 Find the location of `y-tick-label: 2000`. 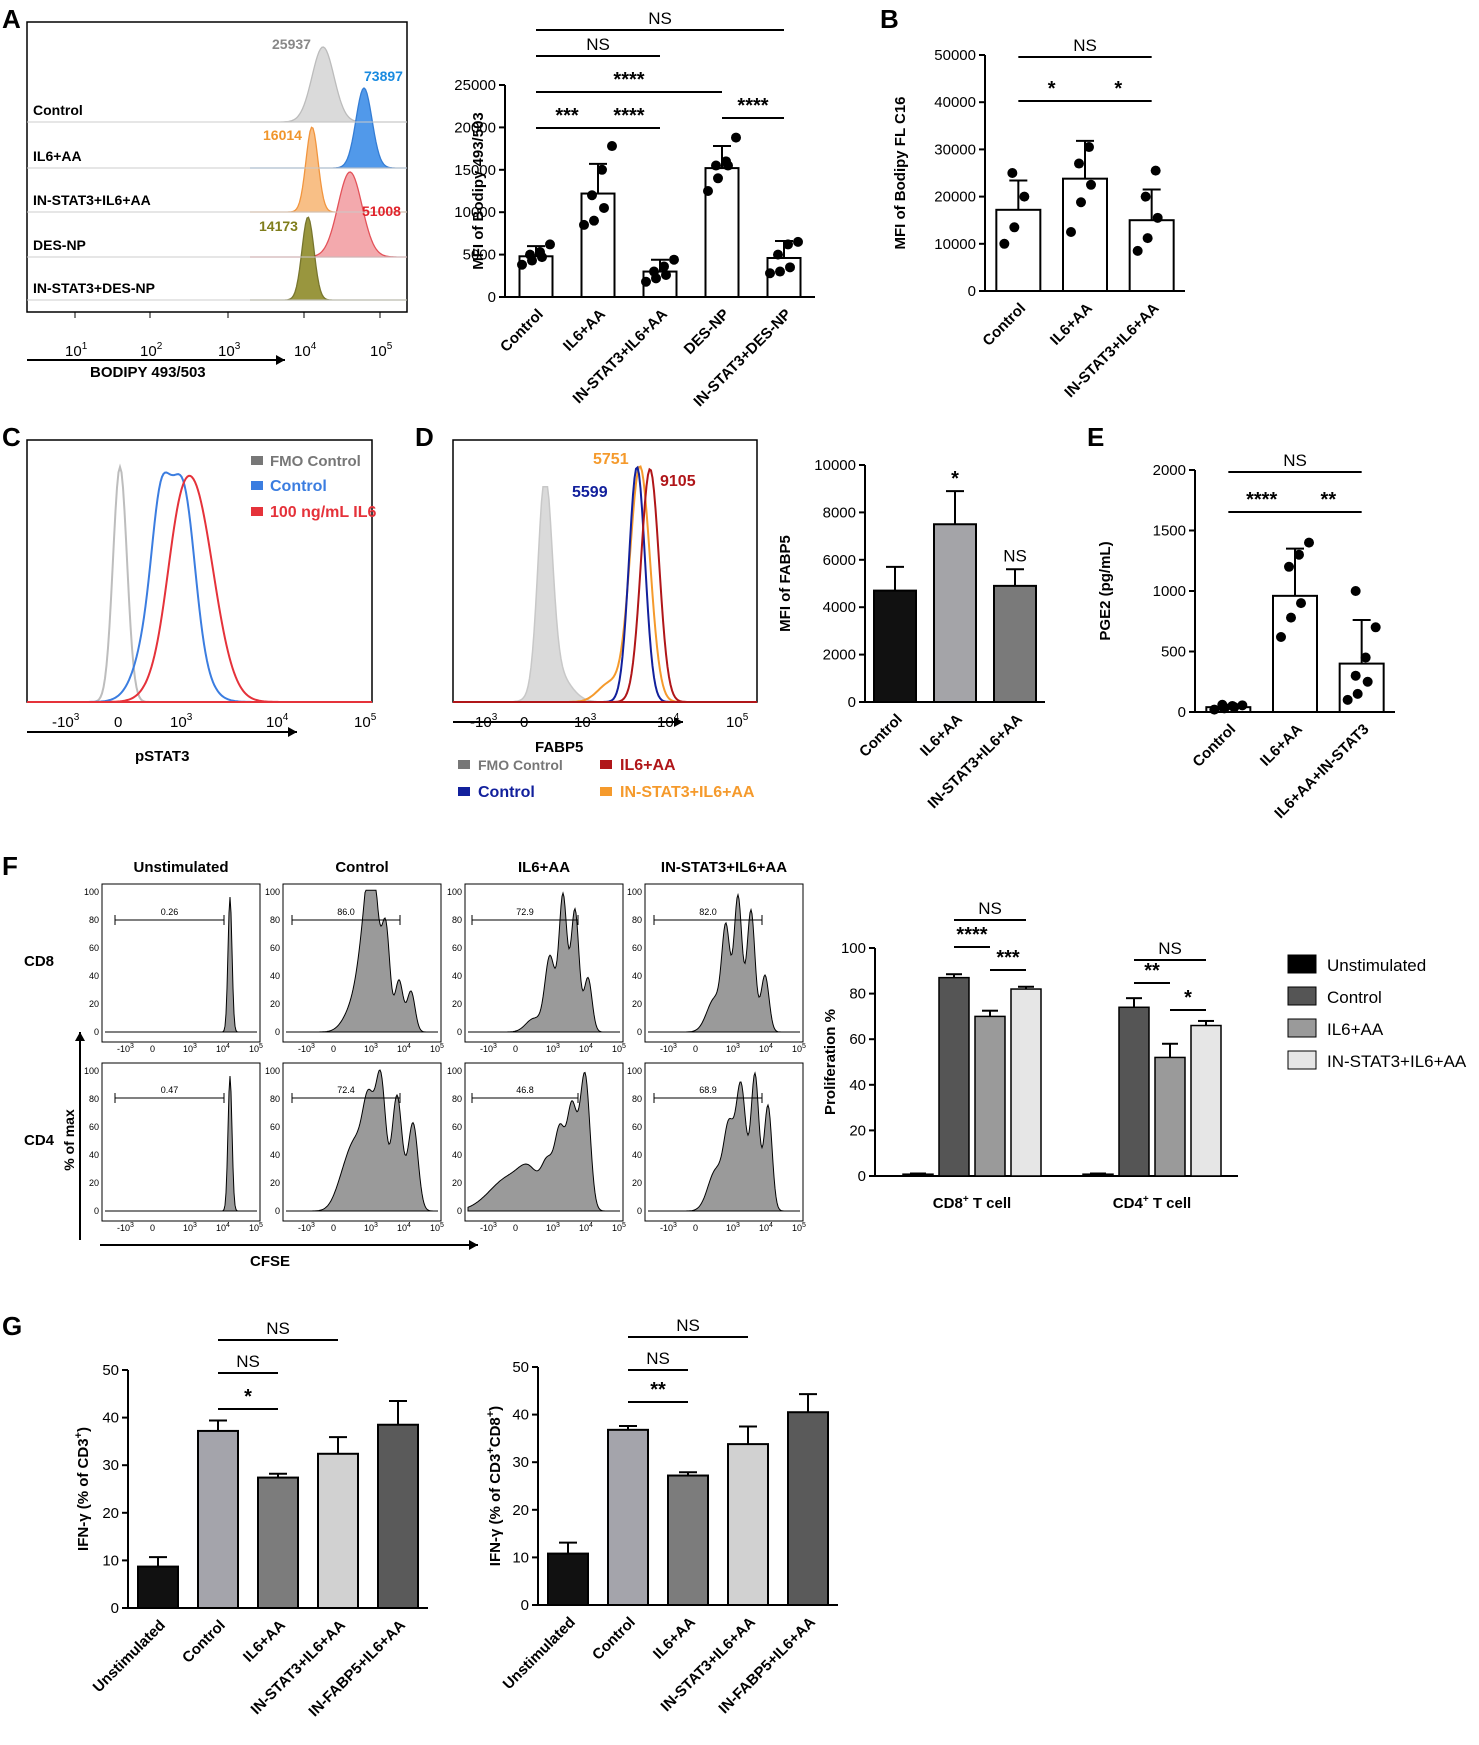

y-tick-label: 2000 is located at coordinates (1169, 470).